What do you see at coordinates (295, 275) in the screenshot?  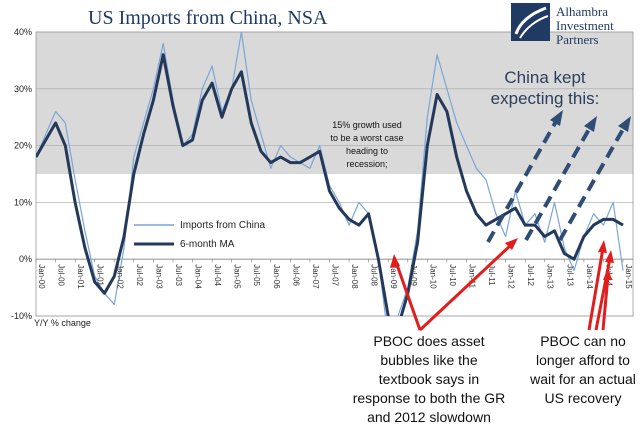 I see `x-tick-label: Jul-06` at bounding box center [295, 275].